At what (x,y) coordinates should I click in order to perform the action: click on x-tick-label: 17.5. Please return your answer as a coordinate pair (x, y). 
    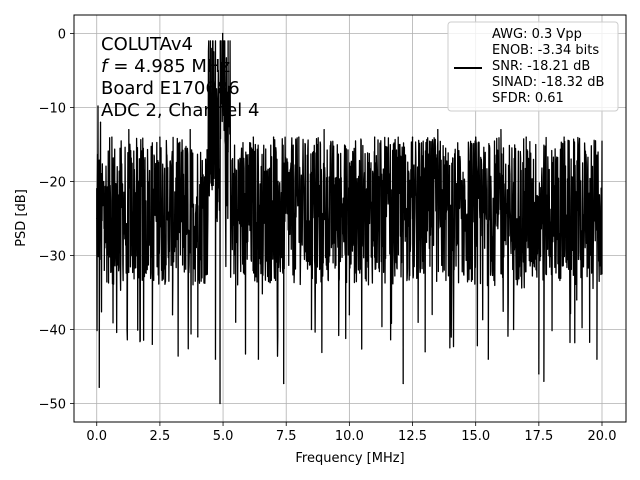
    Looking at the image, I should click on (538, 436).